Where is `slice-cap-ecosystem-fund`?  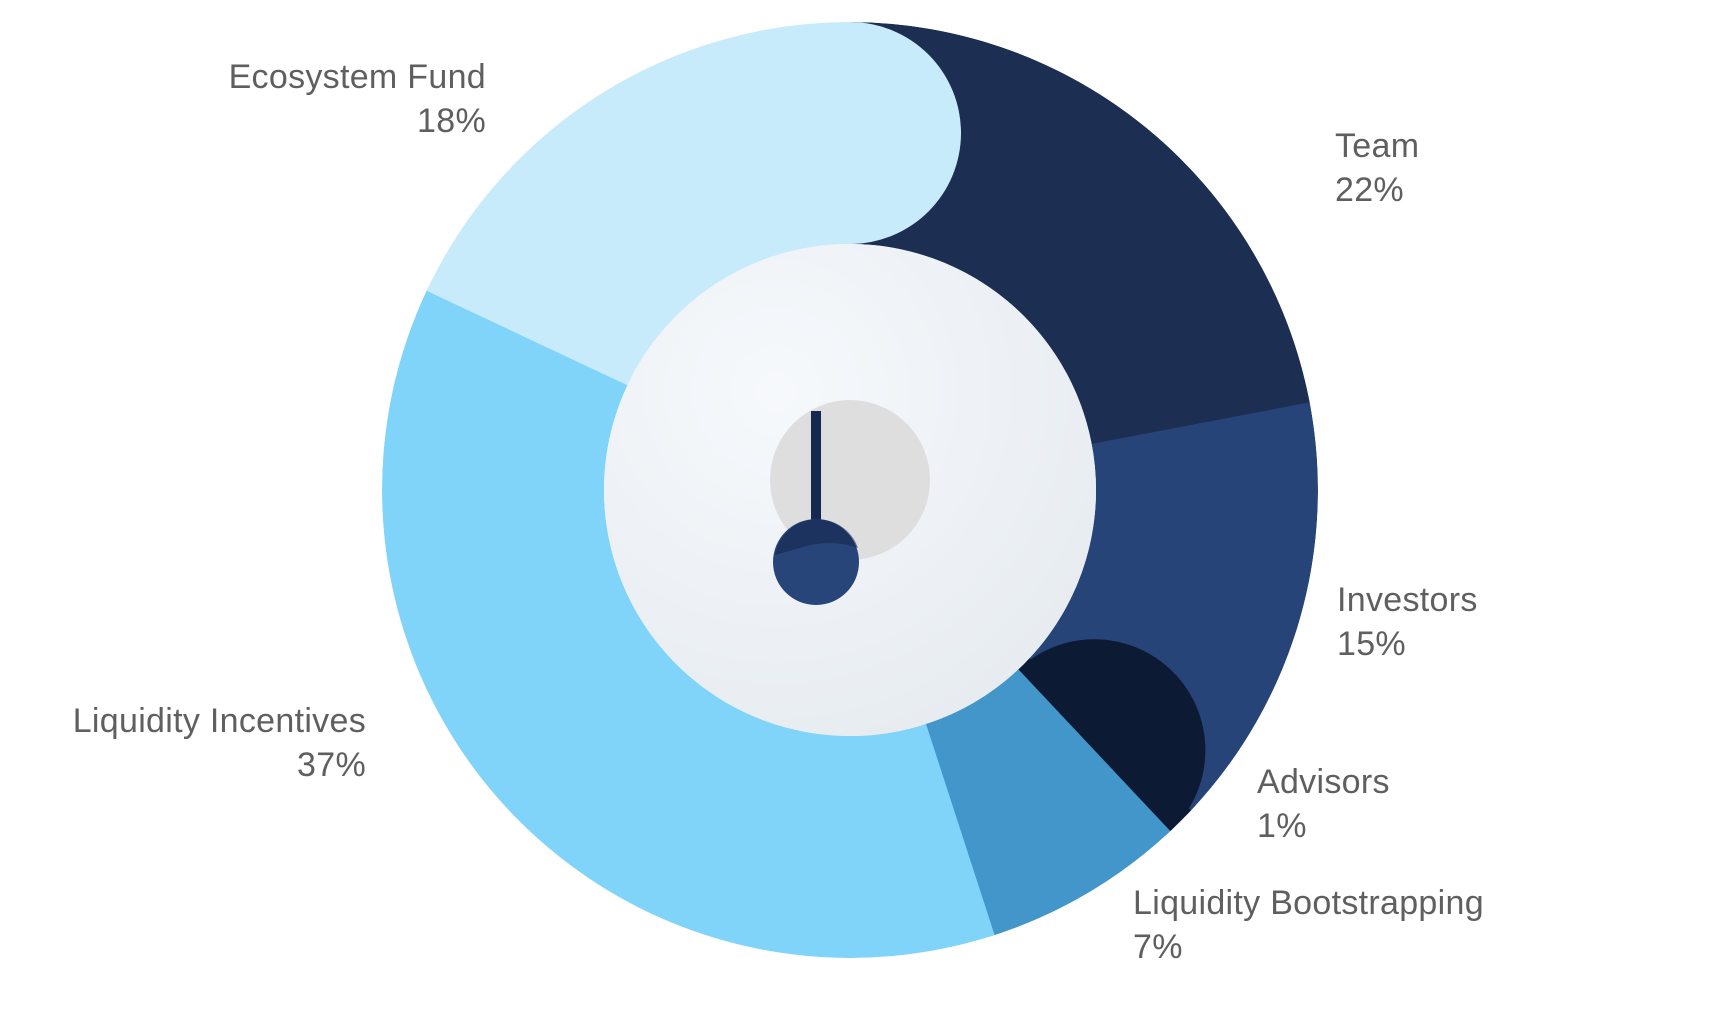
slice-cap-ecosystem-fund is located at coordinates (850, 133).